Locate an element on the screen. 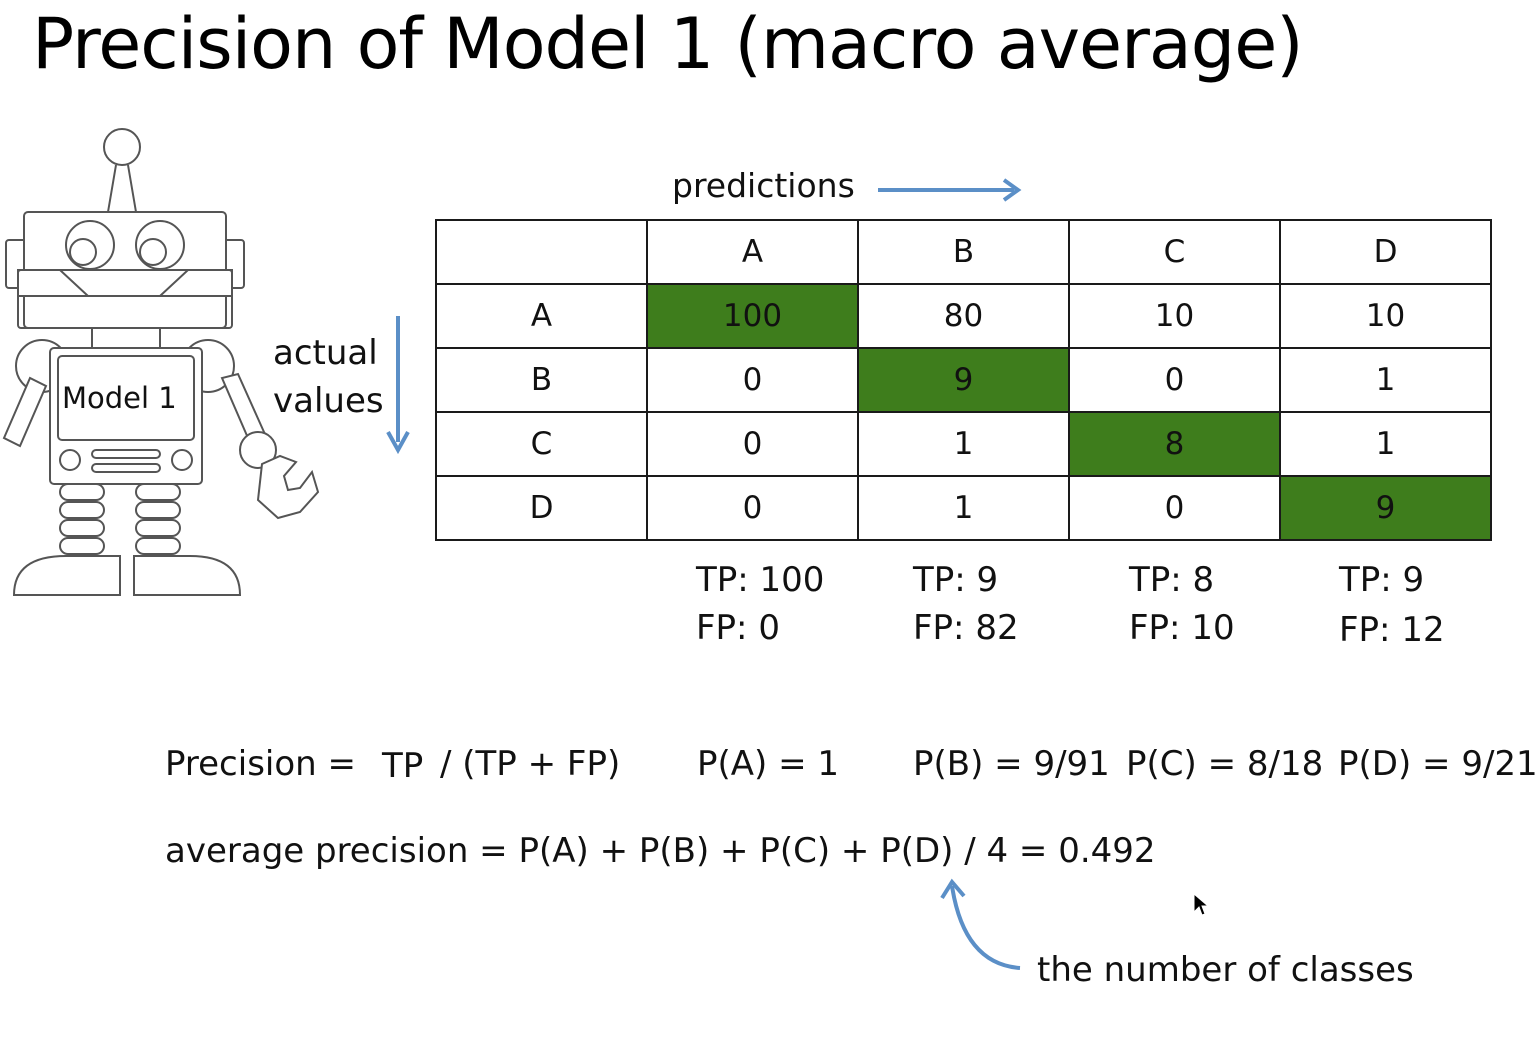 The height and width of the screenshot is (1037, 1537). row-header: B is located at coordinates (541, 380).